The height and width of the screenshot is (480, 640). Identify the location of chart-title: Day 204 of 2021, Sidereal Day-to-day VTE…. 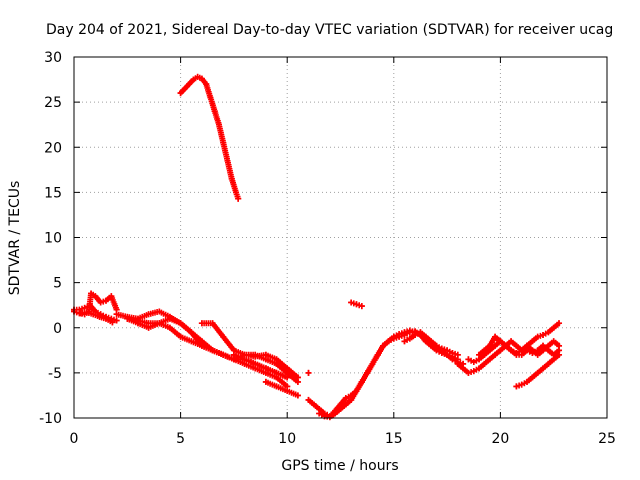
(329, 30).